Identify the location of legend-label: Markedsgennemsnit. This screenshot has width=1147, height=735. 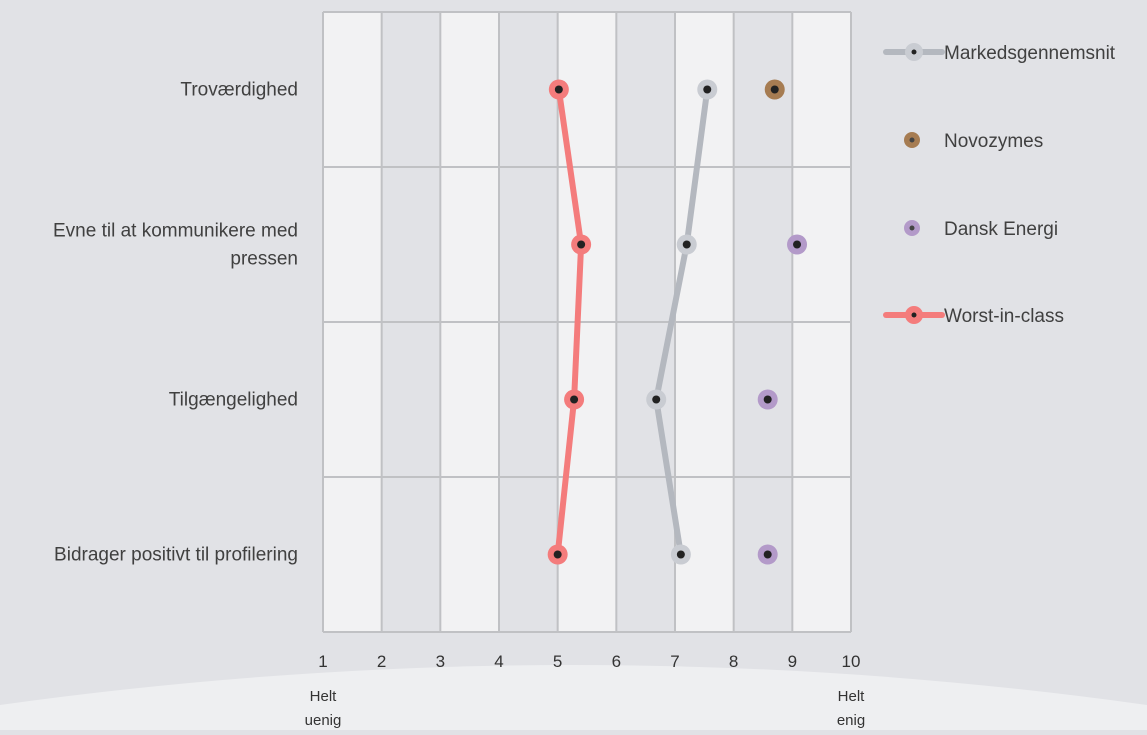
(1030, 53).